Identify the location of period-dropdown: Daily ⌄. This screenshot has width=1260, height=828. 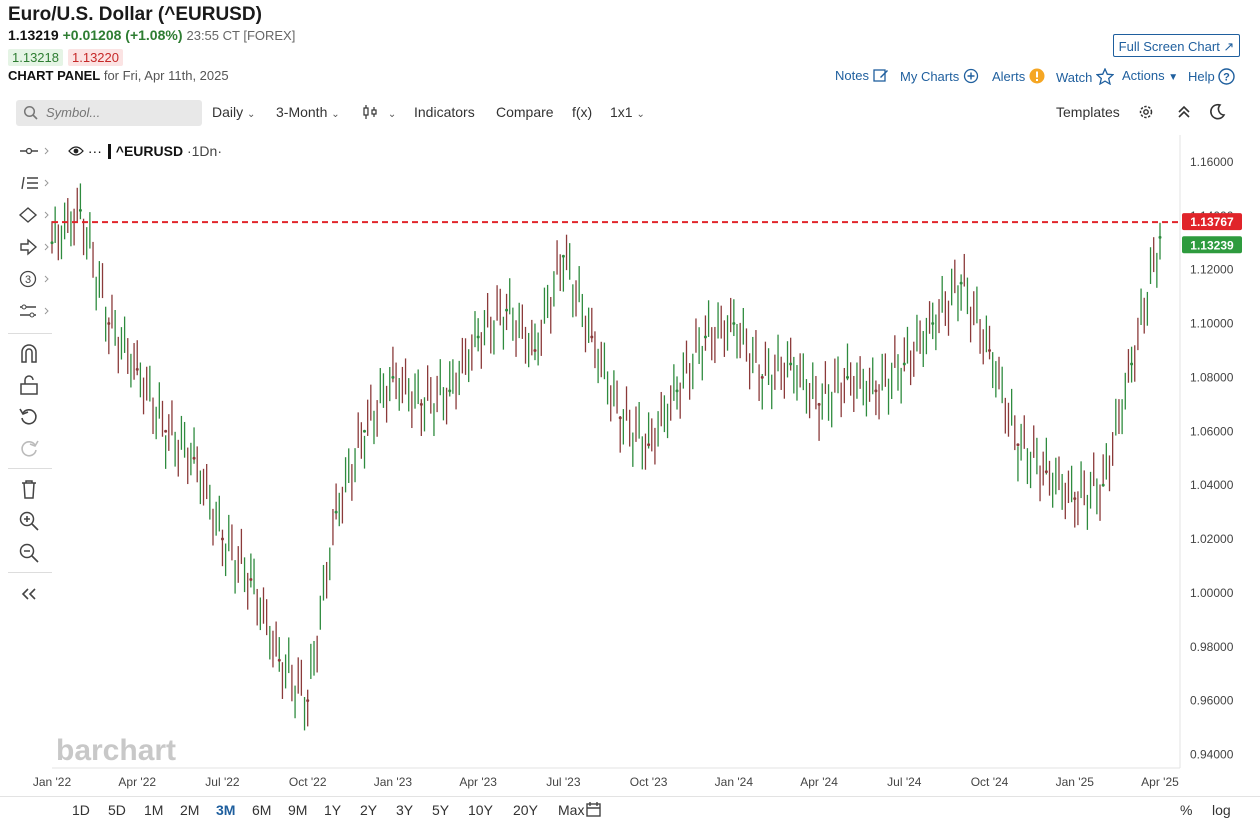
(233, 112).